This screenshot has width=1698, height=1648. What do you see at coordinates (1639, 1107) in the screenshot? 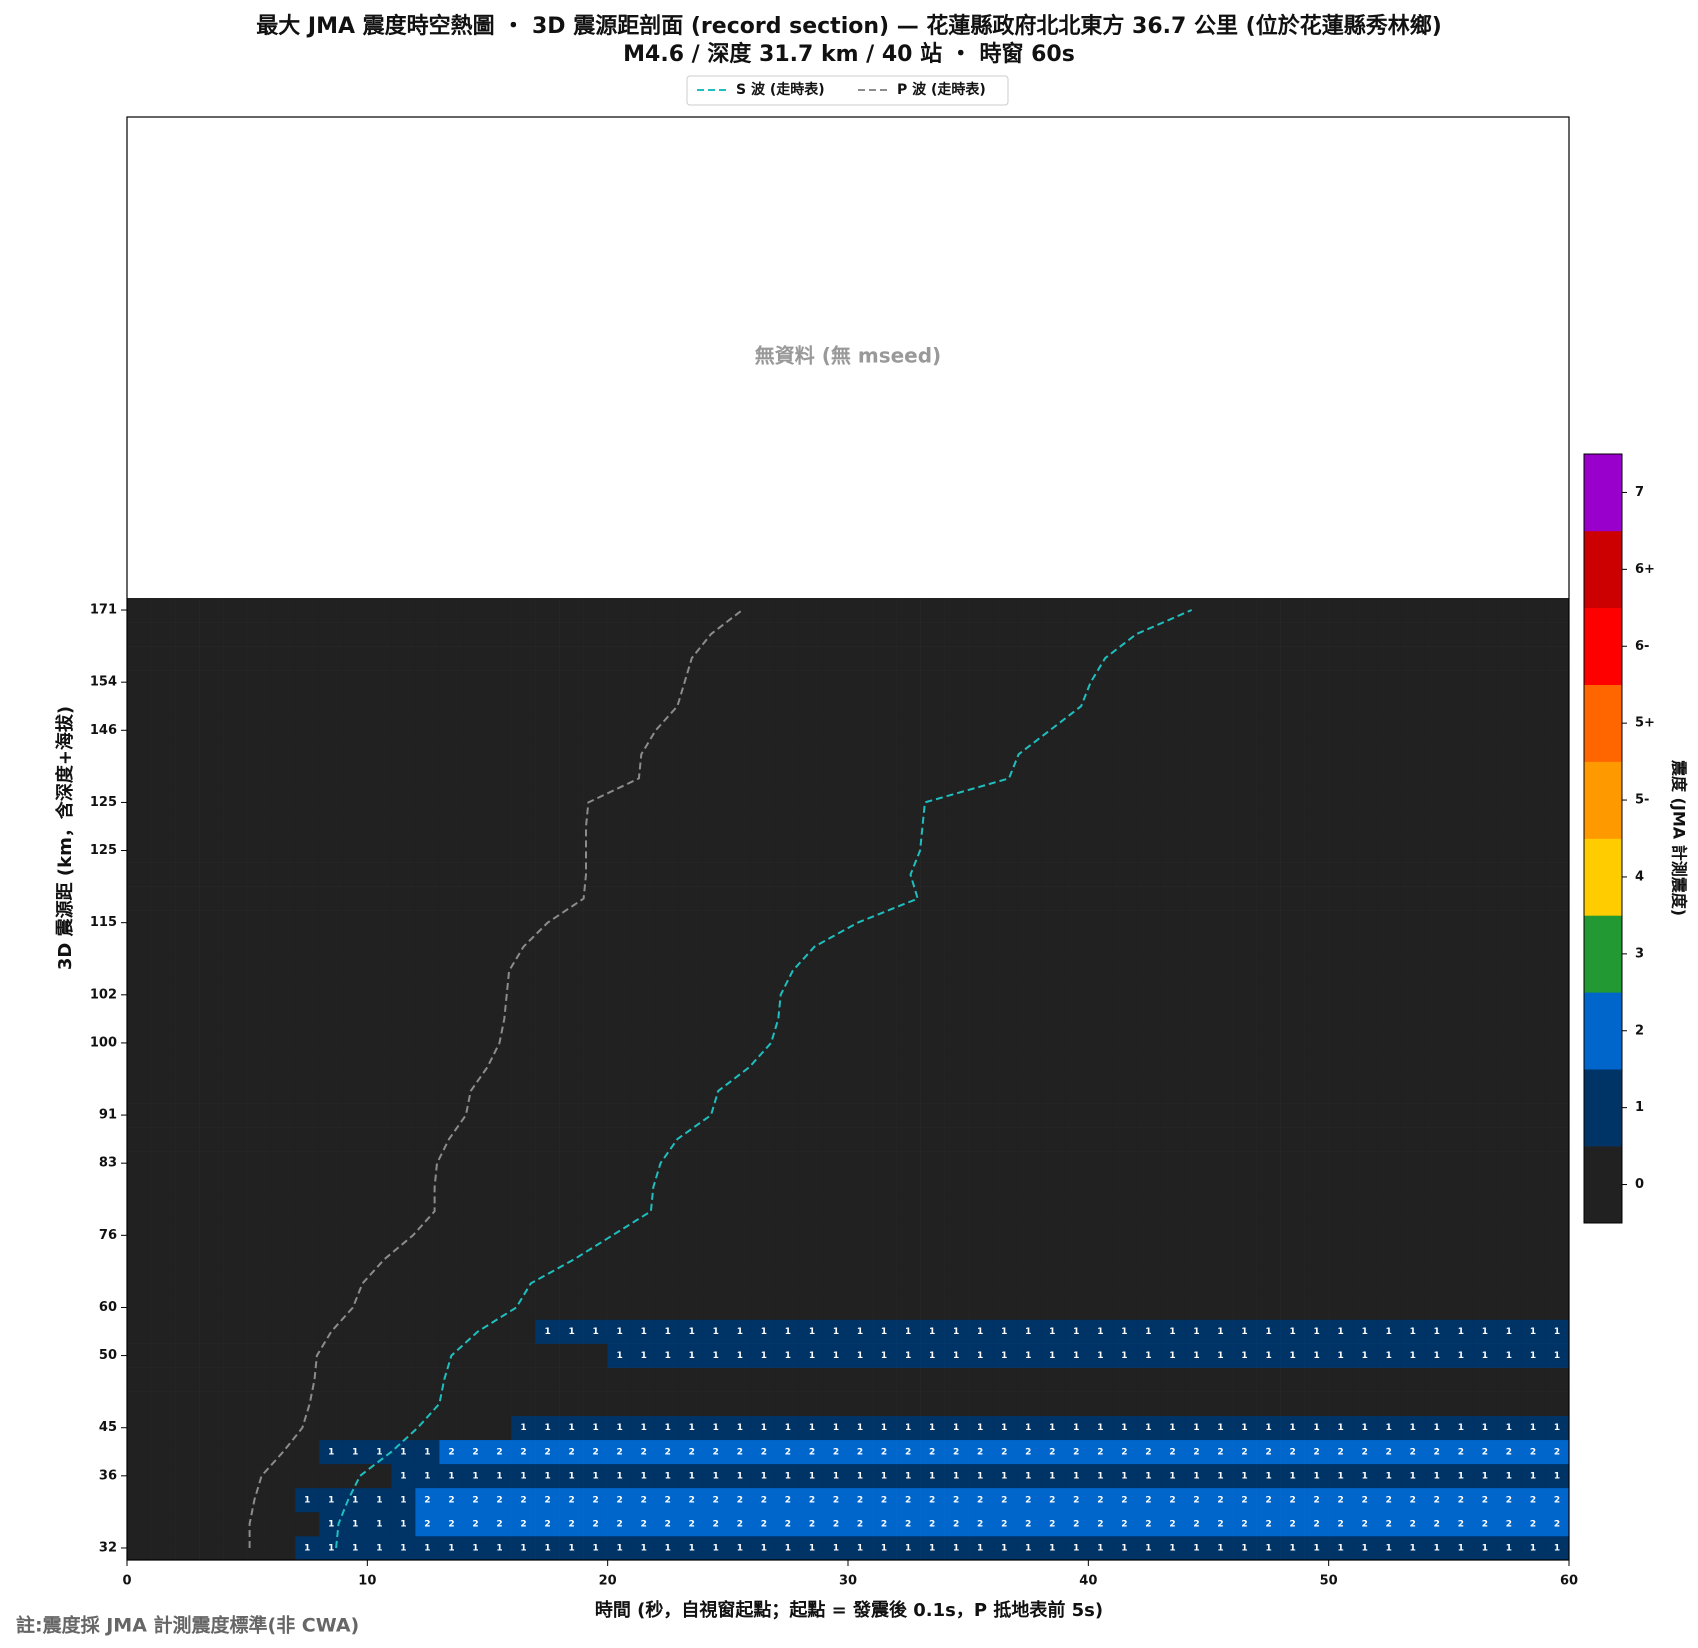
I see `colorbar-tick-label: 1` at bounding box center [1639, 1107].